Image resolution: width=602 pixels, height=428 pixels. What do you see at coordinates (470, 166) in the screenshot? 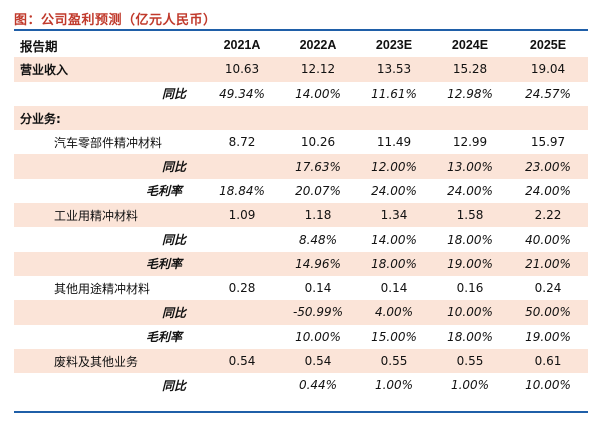
I see `table-cell: 13.00%` at bounding box center [470, 166].